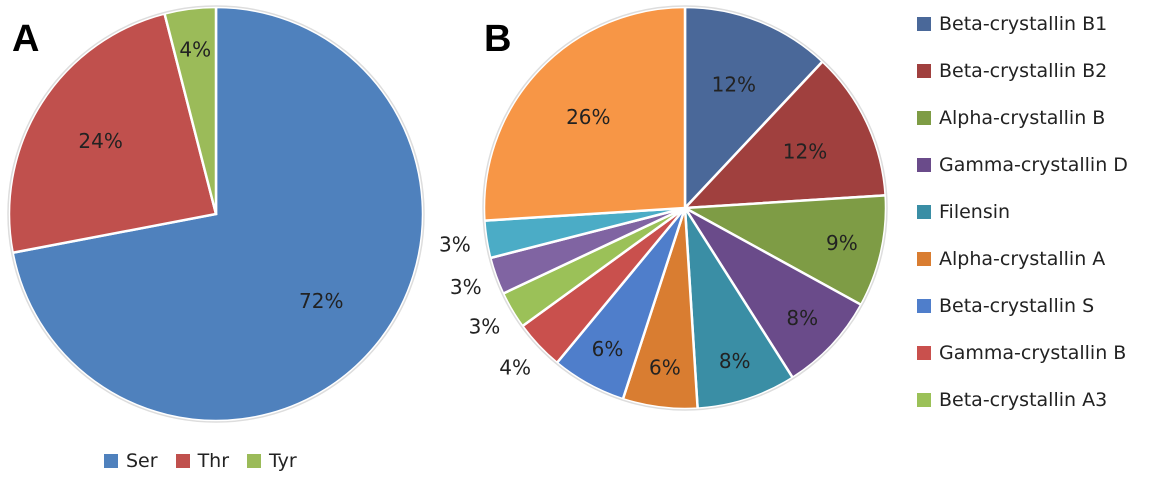 Image resolution: width=1158 pixels, height=482 pixels. I want to click on legend-label: Ser, so click(142, 461).